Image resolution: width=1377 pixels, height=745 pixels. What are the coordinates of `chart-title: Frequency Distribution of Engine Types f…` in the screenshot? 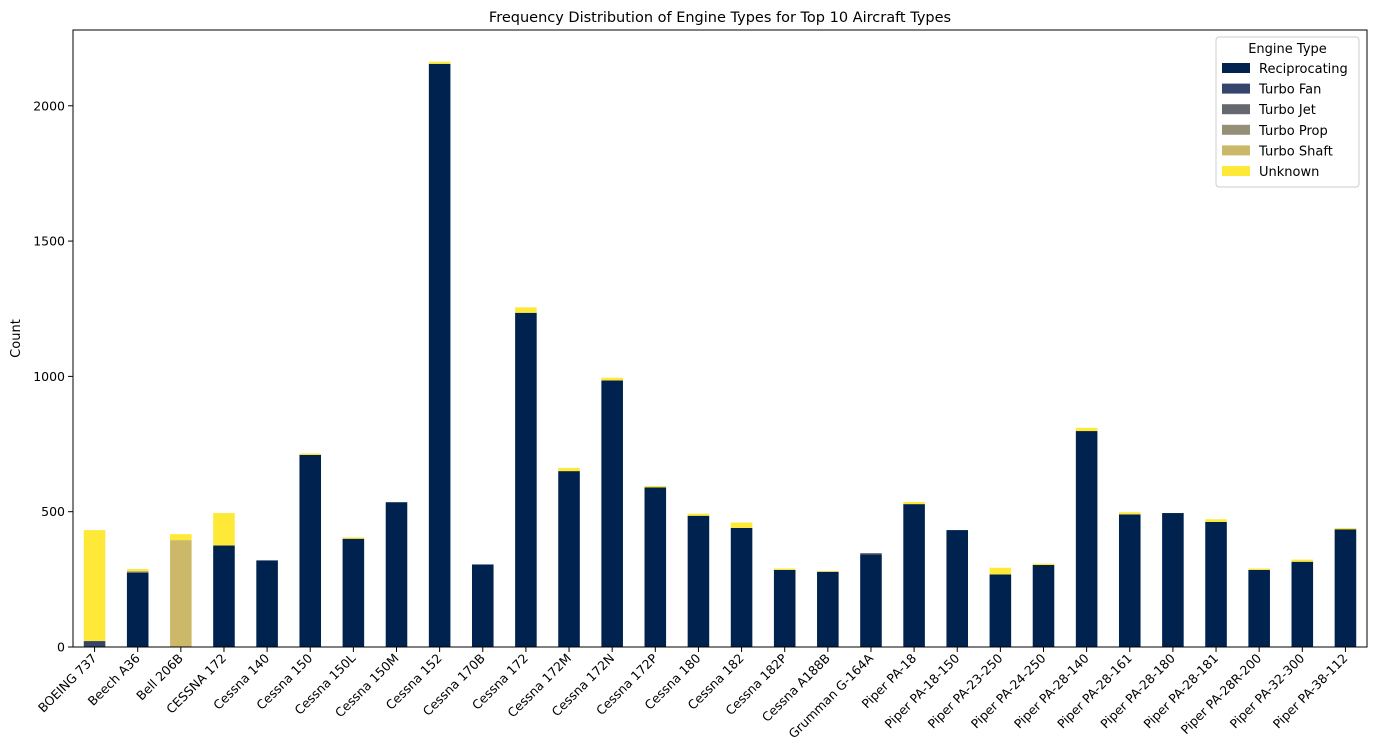 It's located at (720, 18).